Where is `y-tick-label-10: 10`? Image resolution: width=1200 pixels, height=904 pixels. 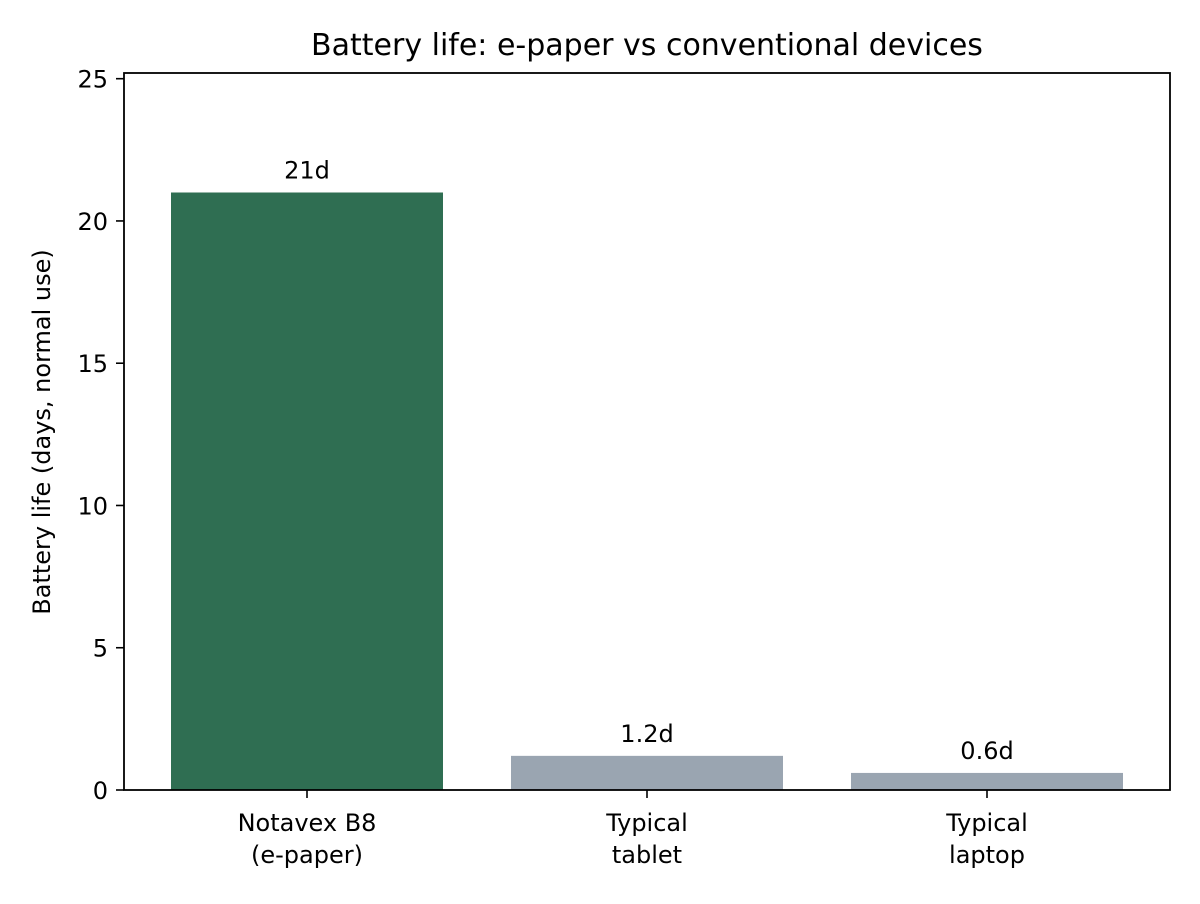 y-tick-label-10: 10 is located at coordinates (92, 506).